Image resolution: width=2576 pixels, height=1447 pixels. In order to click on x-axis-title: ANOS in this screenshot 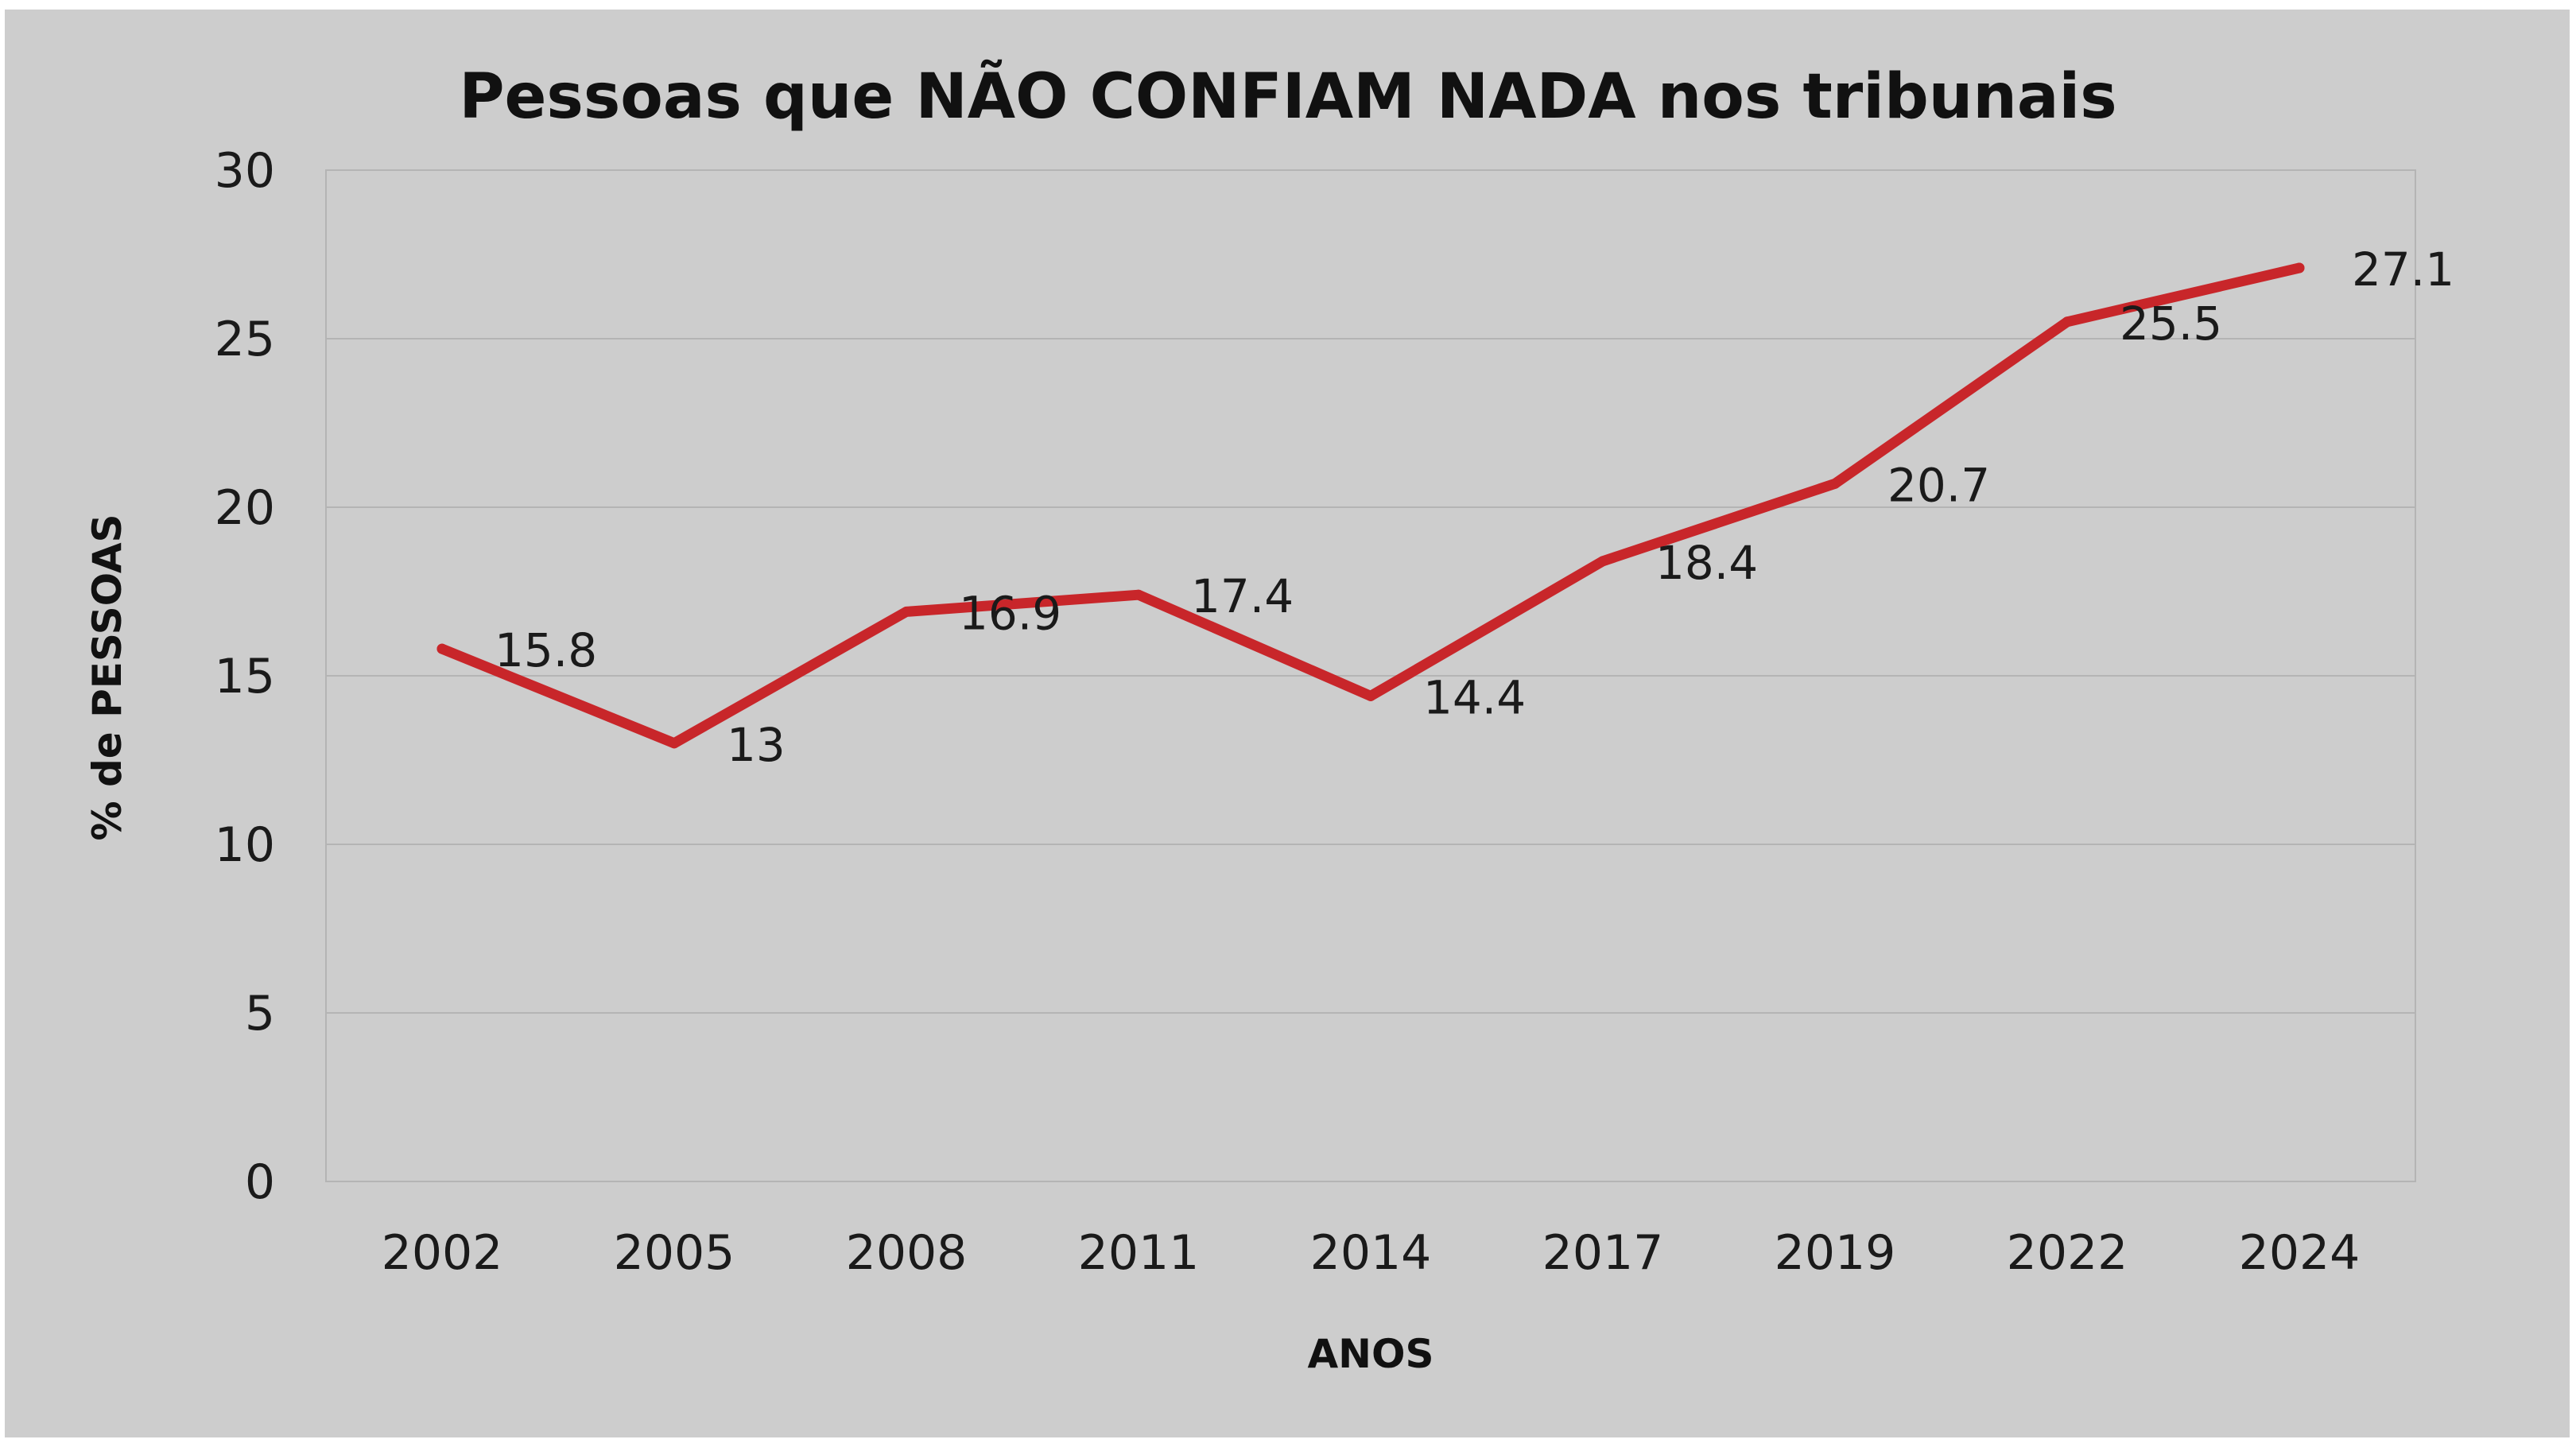, I will do `click(1370, 1354)`.